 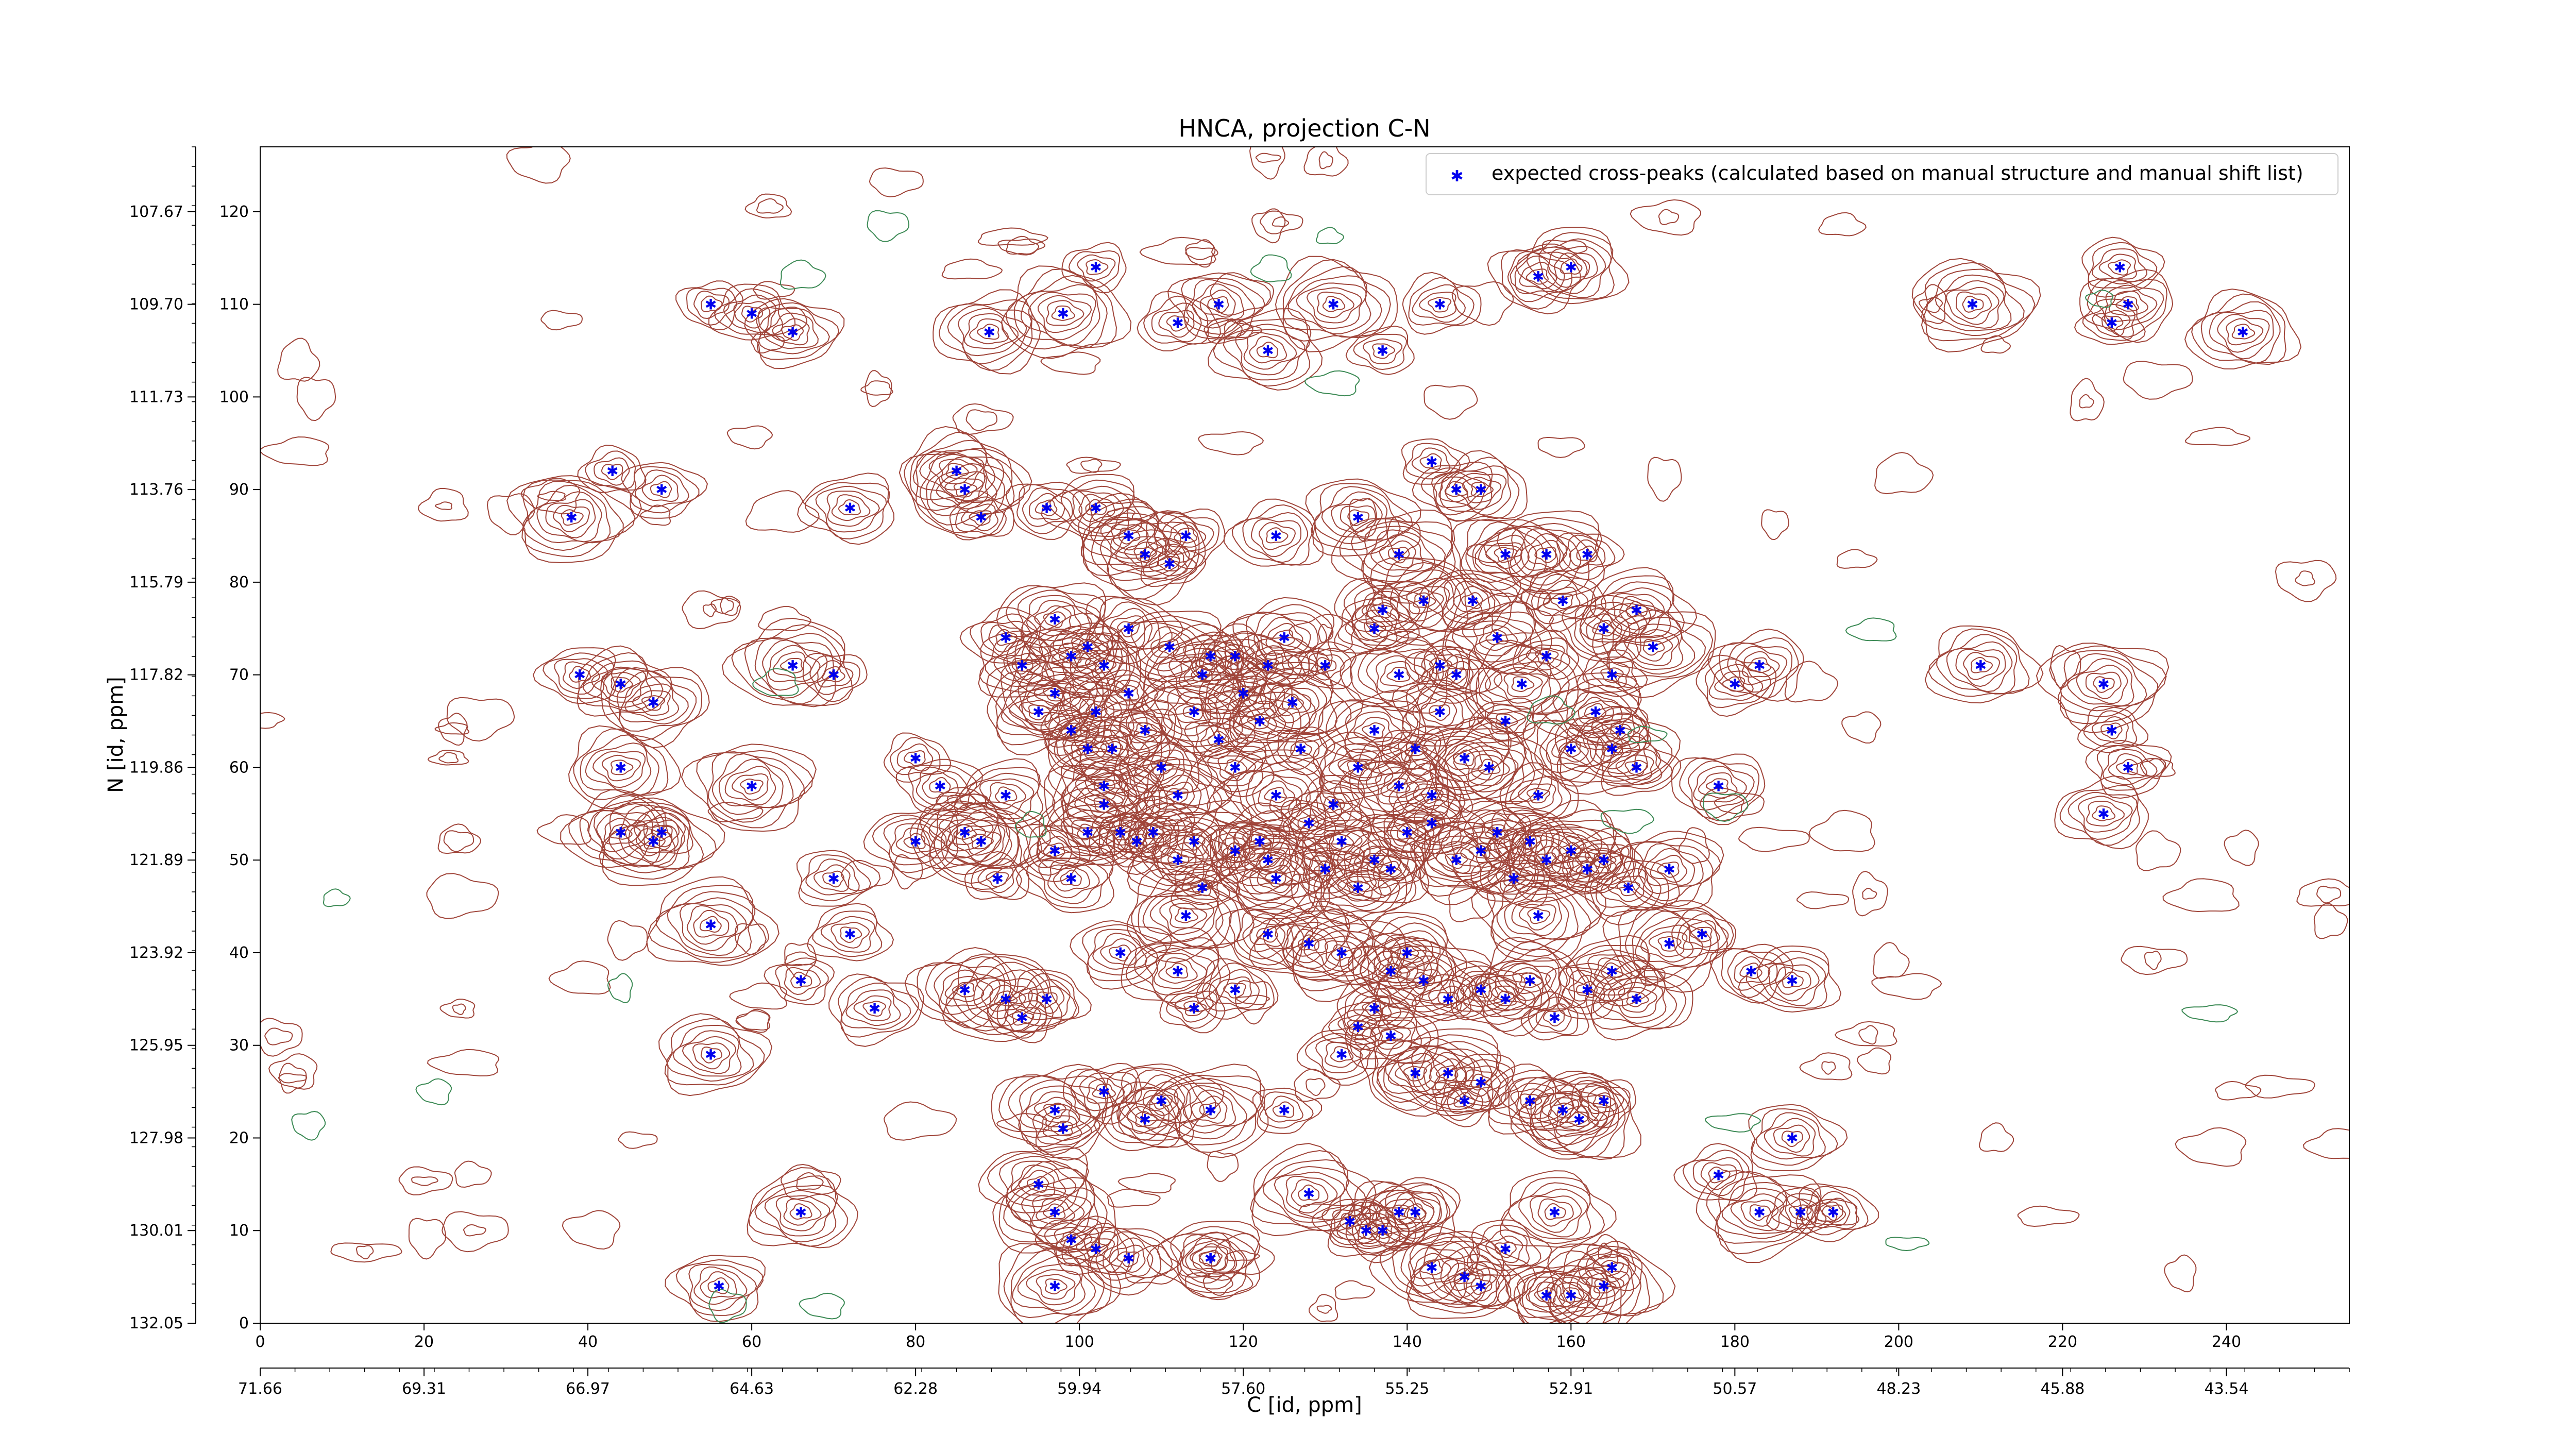 I want to click on x-tick-label: 140, so click(x=1407, y=1342).